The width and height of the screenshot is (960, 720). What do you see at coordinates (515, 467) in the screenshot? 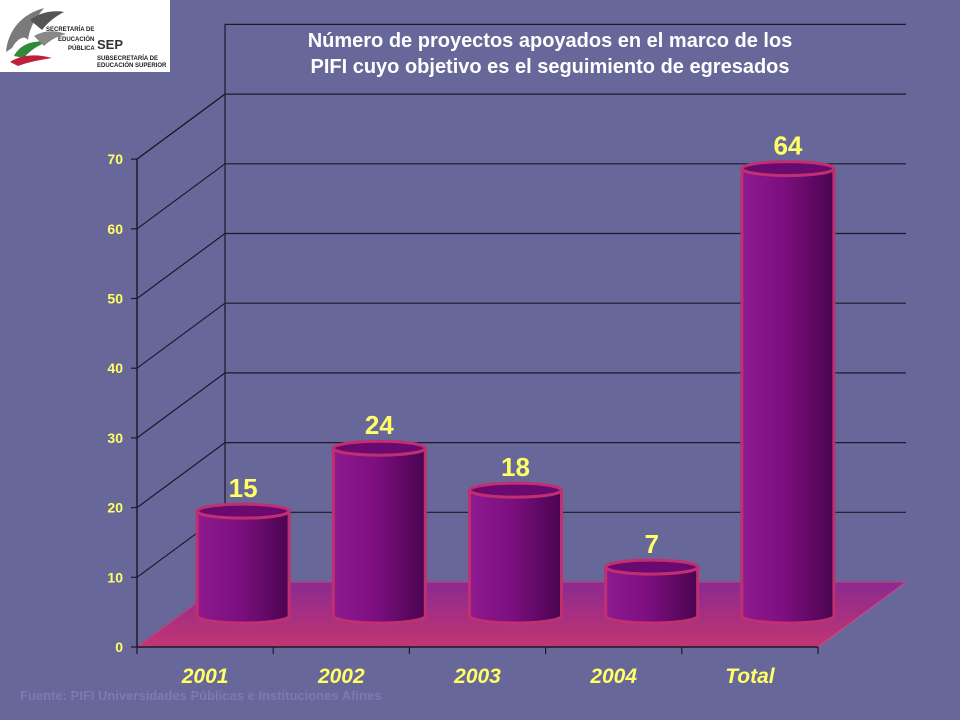
I see `value-label: 18` at bounding box center [515, 467].